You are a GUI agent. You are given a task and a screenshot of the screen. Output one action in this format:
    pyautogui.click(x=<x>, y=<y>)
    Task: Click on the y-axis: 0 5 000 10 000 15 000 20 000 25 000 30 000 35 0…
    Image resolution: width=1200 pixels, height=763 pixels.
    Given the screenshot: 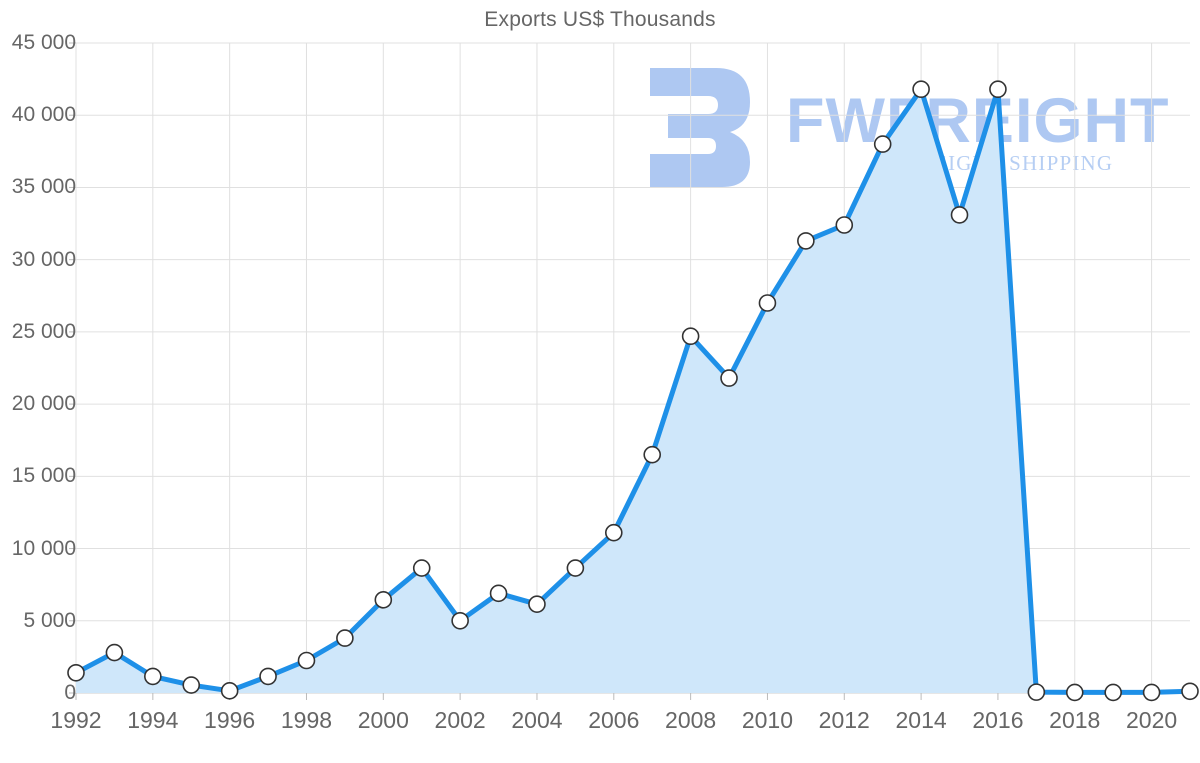 What is the action you would take?
    pyautogui.click(x=38, y=381)
    